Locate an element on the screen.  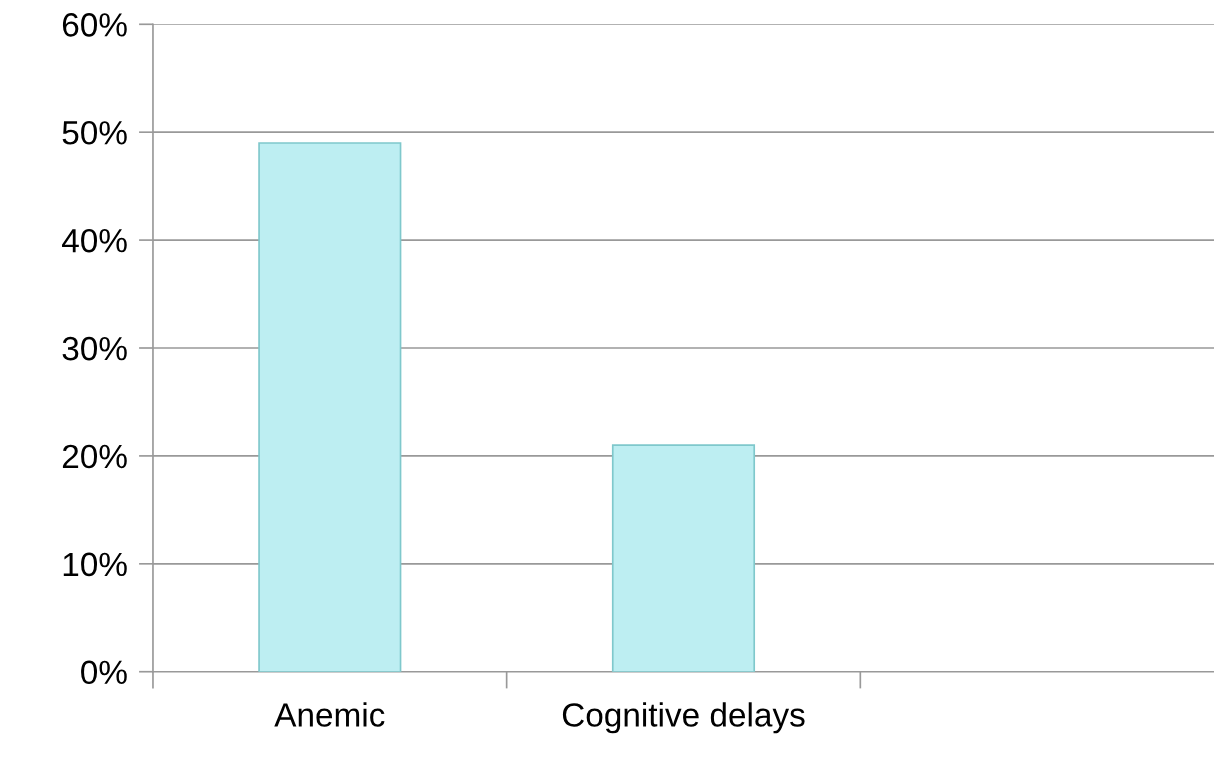
x-tick-label: Anemic is located at coordinates (329, 714).